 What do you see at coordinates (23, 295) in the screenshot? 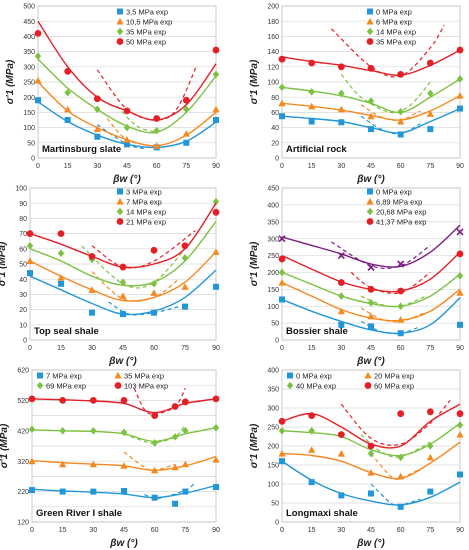
I see `y-tick-label: 30` at bounding box center [23, 295].